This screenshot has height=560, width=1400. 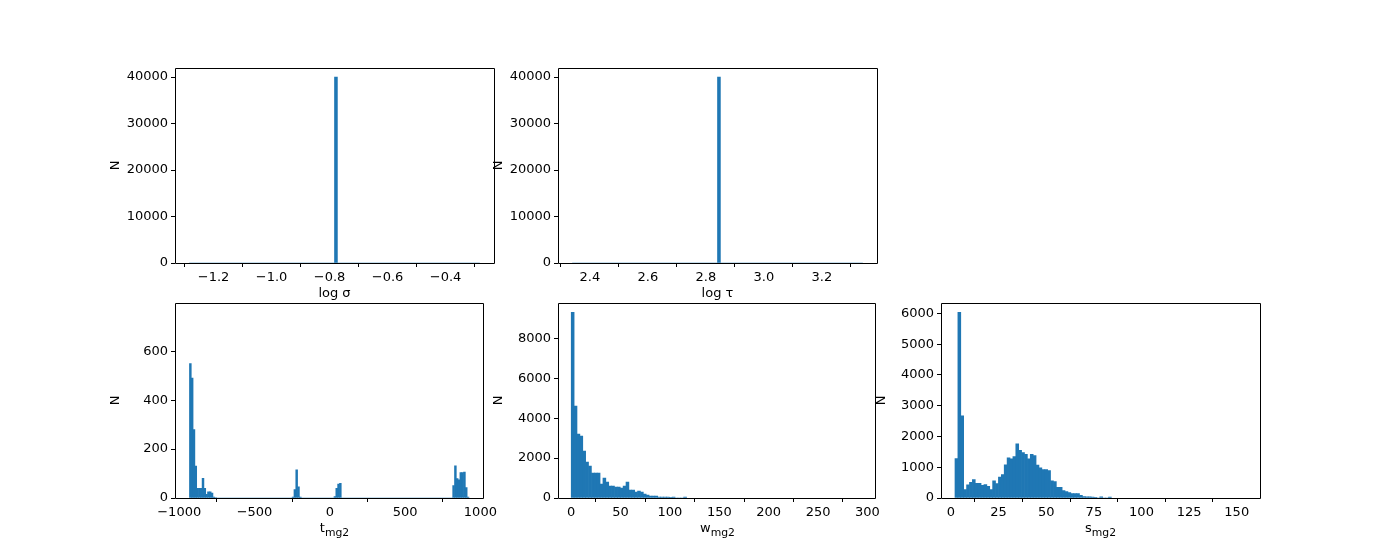 What do you see at coordinates (387, 277) in the screenshot?
I see `x-tick-label: −0.6` at bounding box center [387, 277].